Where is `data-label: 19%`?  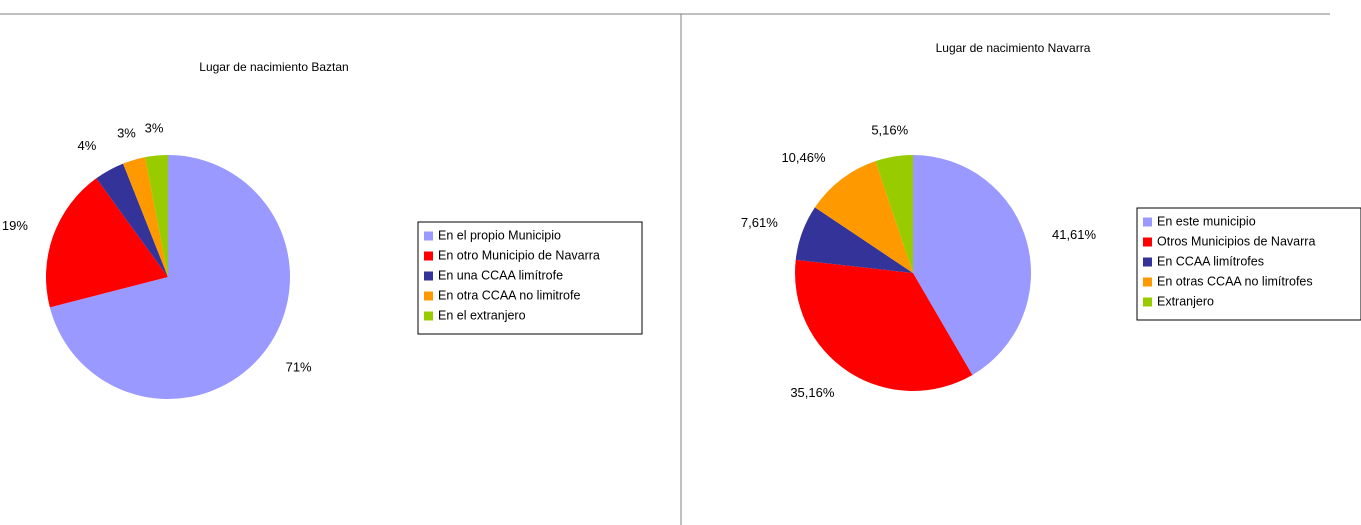 data-label: 19% is located at coordinates (15, 225).